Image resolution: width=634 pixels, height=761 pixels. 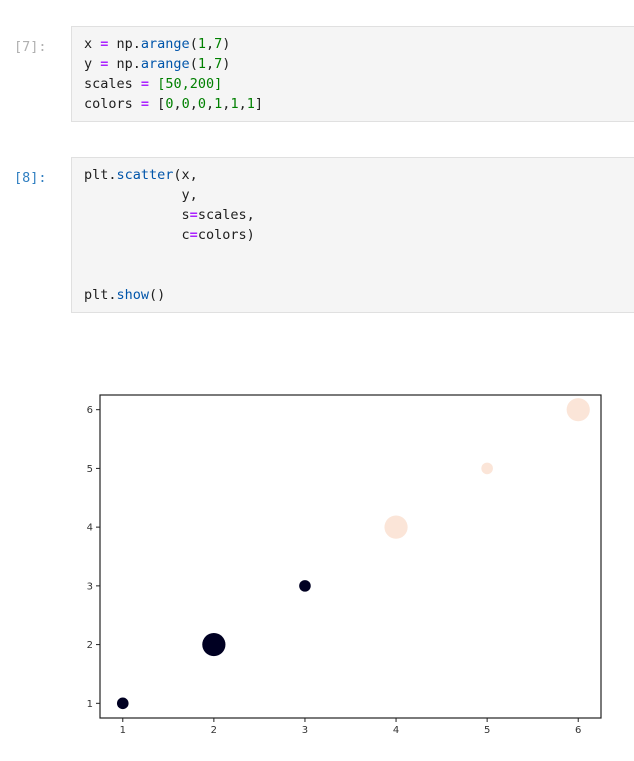 I want to click on code-line: y = np.arange(1,7), so click(x=353, y=64).